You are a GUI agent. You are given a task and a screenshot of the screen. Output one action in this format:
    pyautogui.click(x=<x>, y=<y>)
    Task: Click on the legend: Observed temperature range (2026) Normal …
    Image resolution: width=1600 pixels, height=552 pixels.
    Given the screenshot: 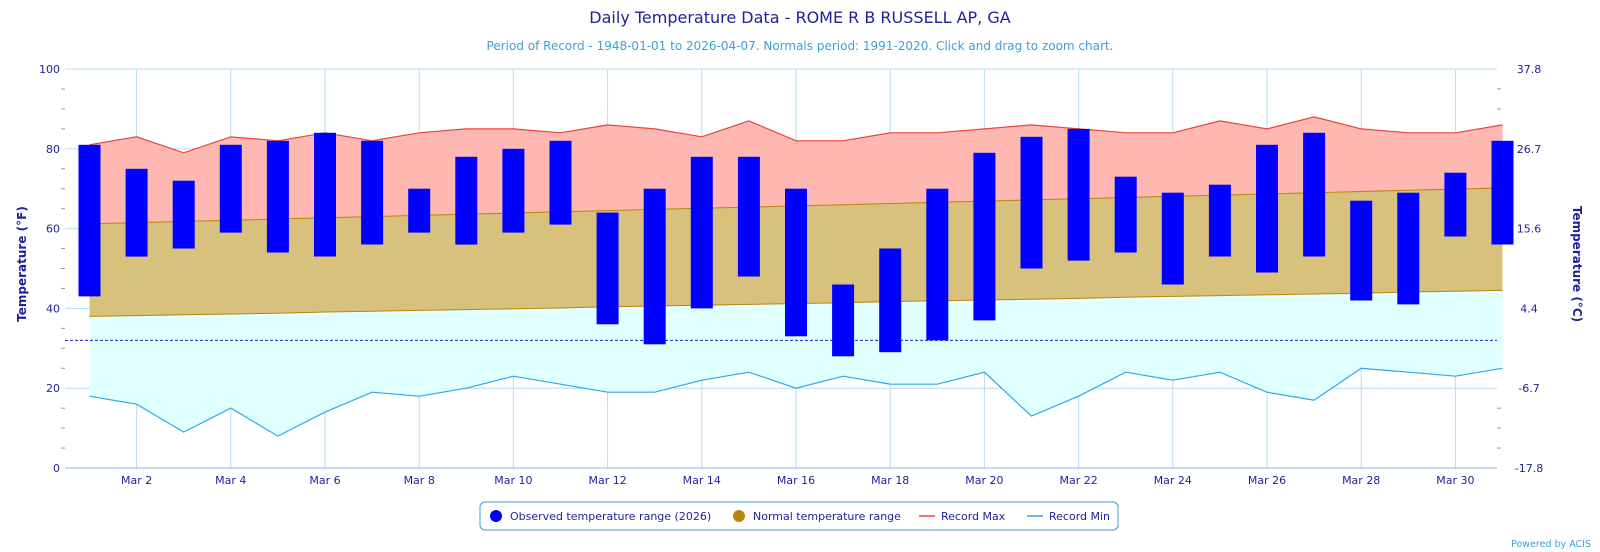 What is the action you would take?
    pyautogui.click(x=799, y=516)
    